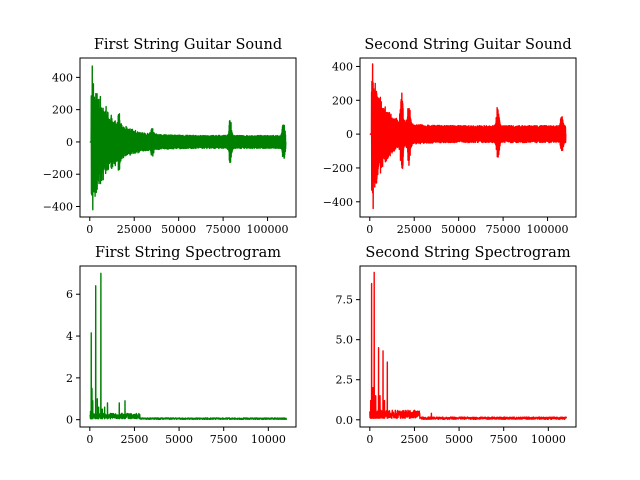  What do you see at coordinates (188, 45) in the screenshot?
I see `chart-title: First String Guitar Sound` at bounding box center [188, 45].